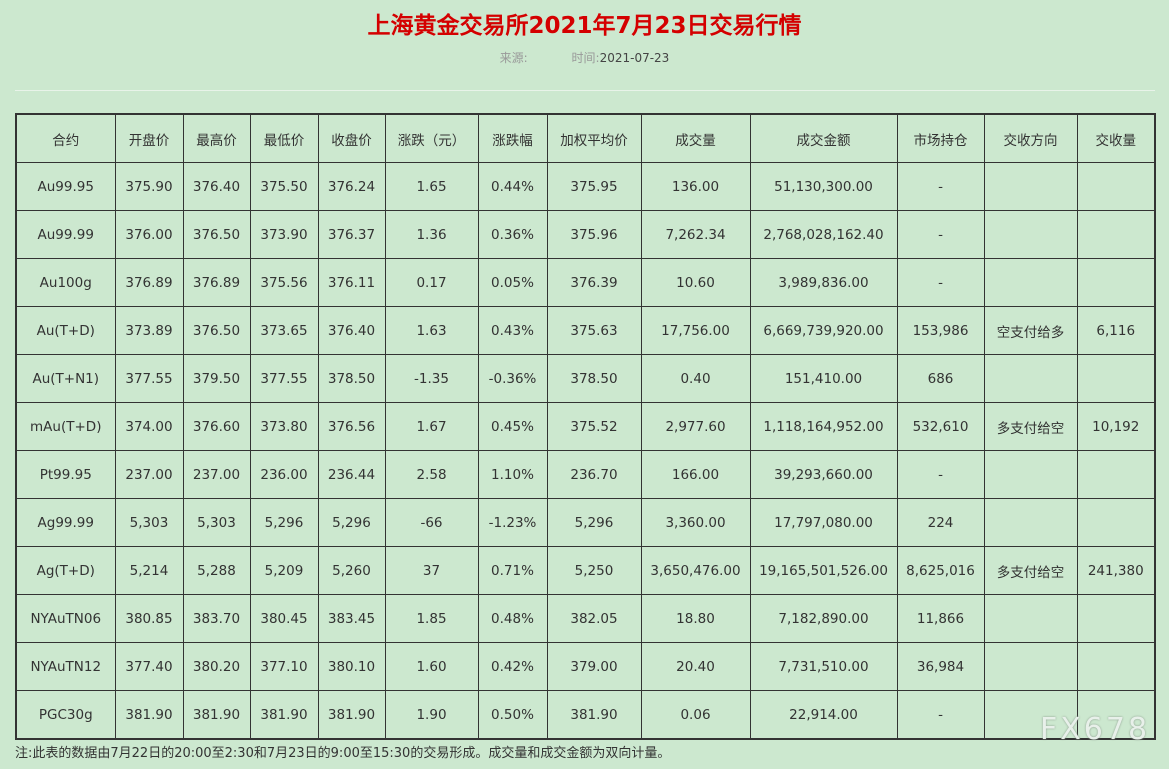 Image resolution: width=1169 pixels, height=769 pixels. Describe the element at coordinates (284, 570) in the screenshot. I see `table-cell: 5,209` at that location.